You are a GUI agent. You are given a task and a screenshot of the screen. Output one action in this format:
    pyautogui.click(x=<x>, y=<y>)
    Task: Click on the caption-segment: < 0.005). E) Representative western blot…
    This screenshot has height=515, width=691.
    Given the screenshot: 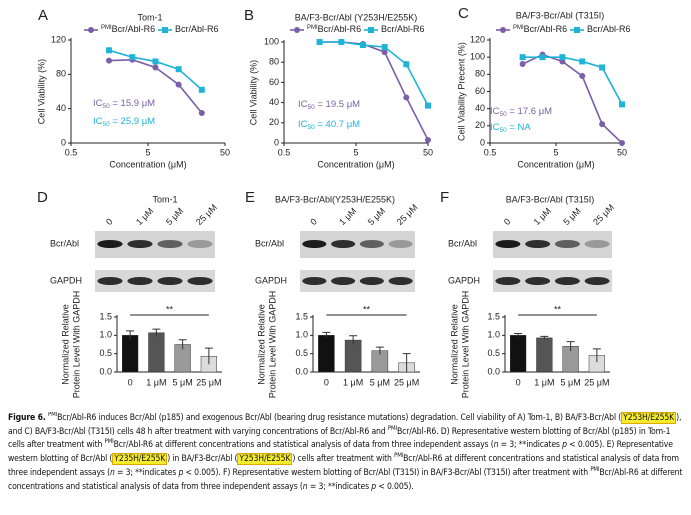 What is the action you would take?
    pyautogui.click(x=340, y=452)
    